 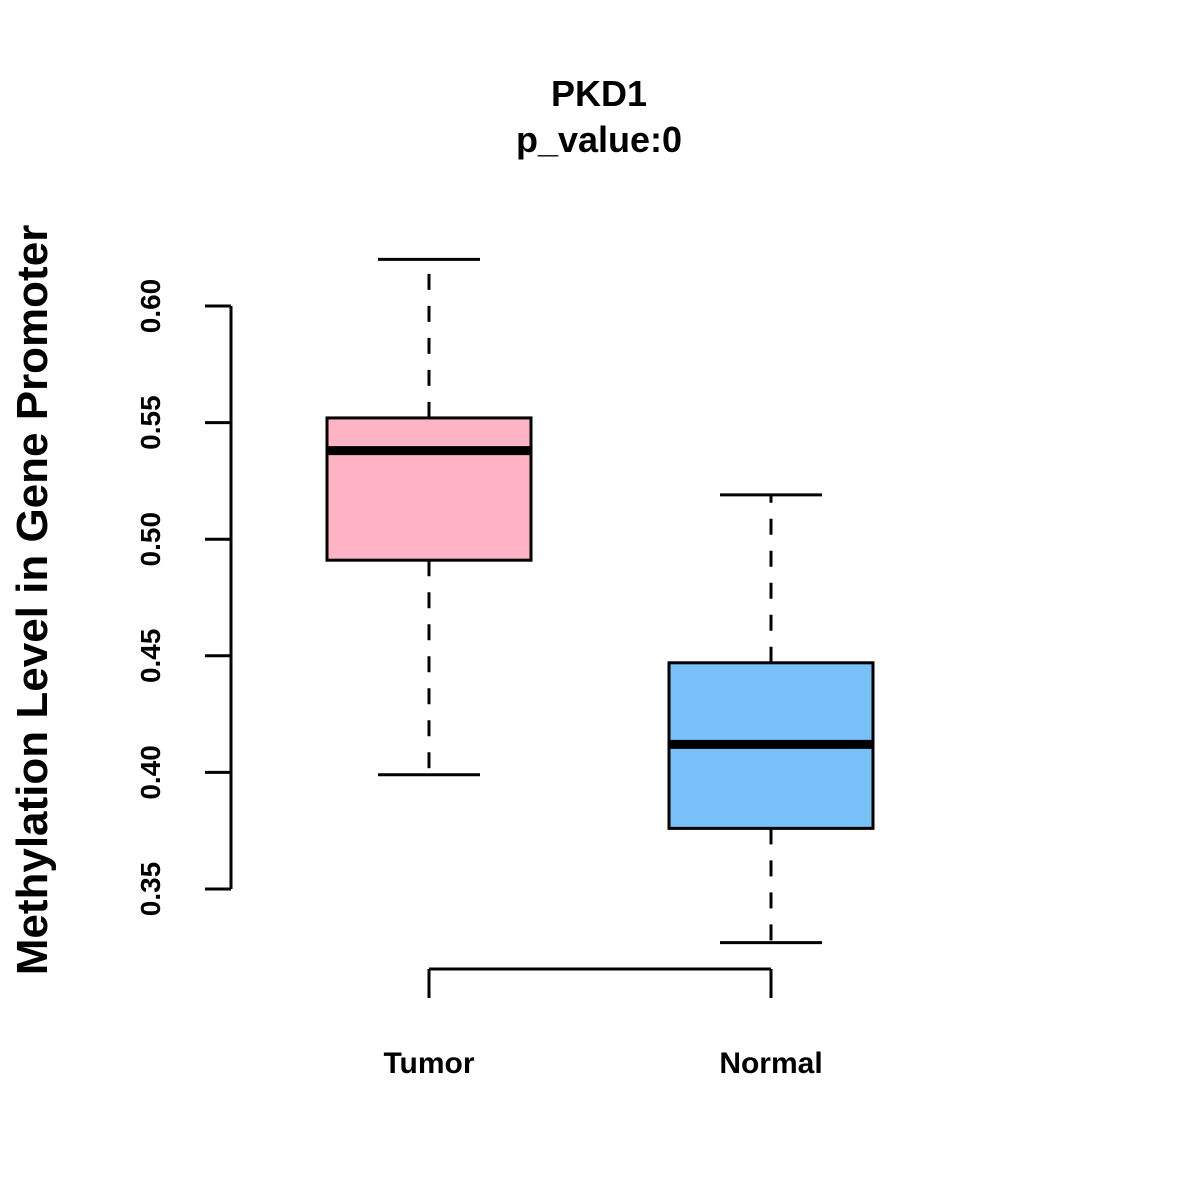 What do you see at coordinates (771, 719) in the screenshot?
I see `box-normal` at bounding box center [771, 719].